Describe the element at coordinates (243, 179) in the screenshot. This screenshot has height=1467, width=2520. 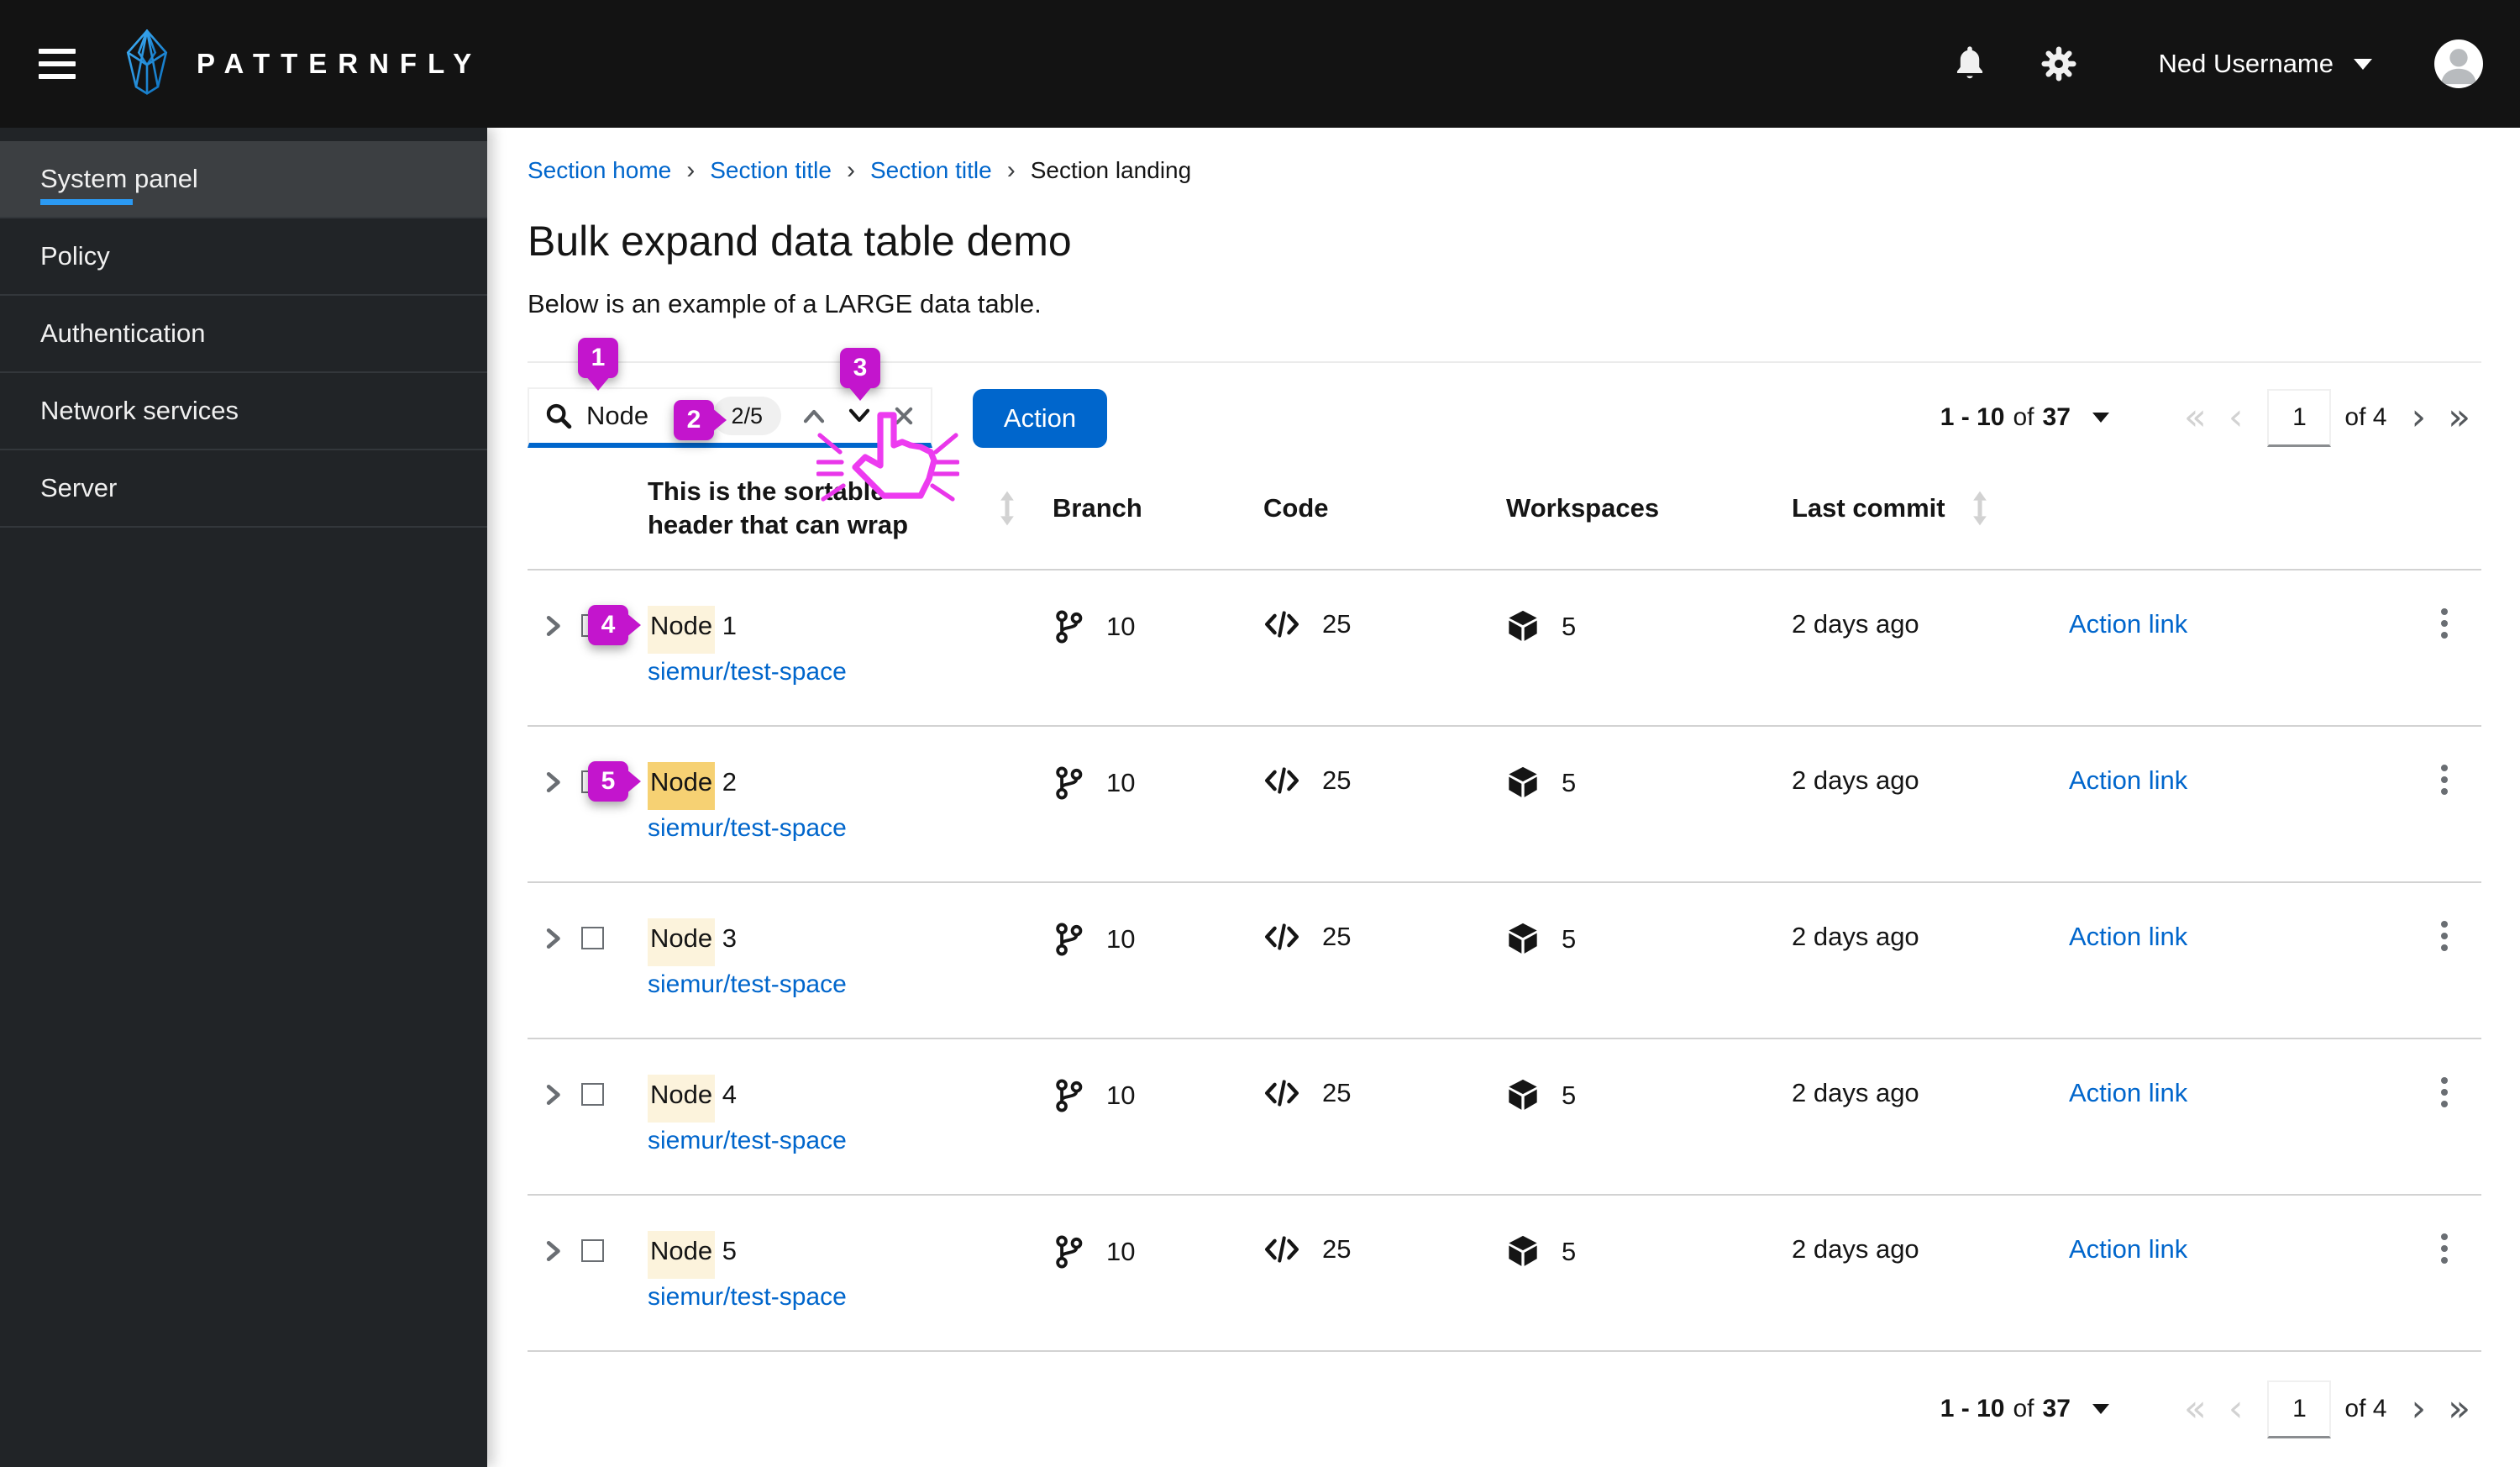
I see `sidebar-item-system-panel: System panel` at that location.